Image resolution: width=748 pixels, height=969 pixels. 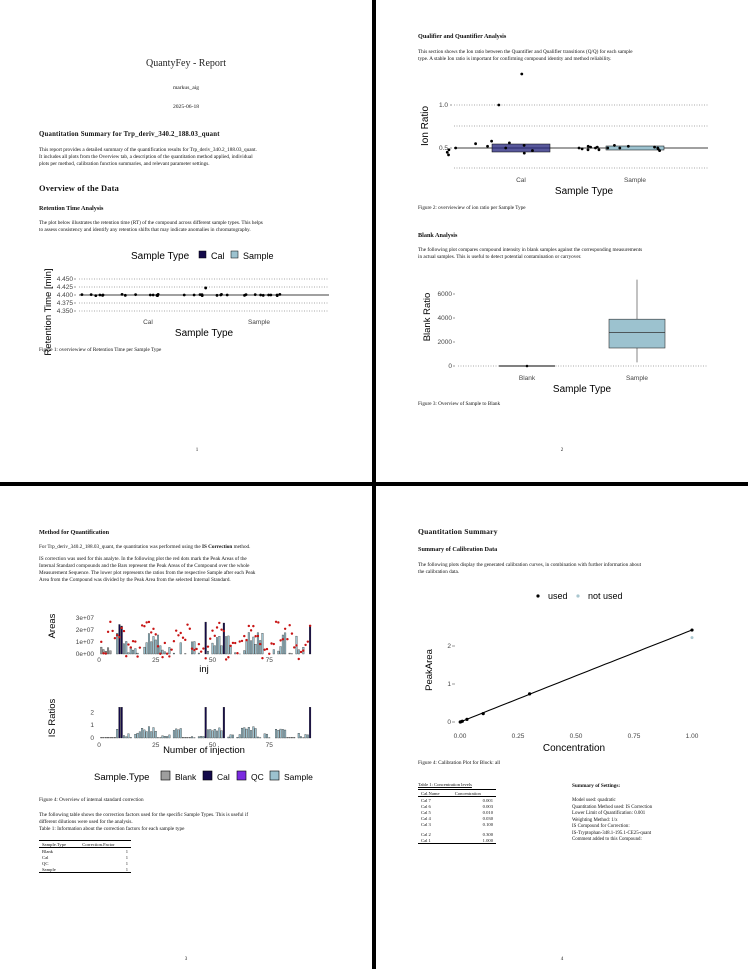 I want to click on cal-x-tick: 1.00, so click(x=692, y=736).